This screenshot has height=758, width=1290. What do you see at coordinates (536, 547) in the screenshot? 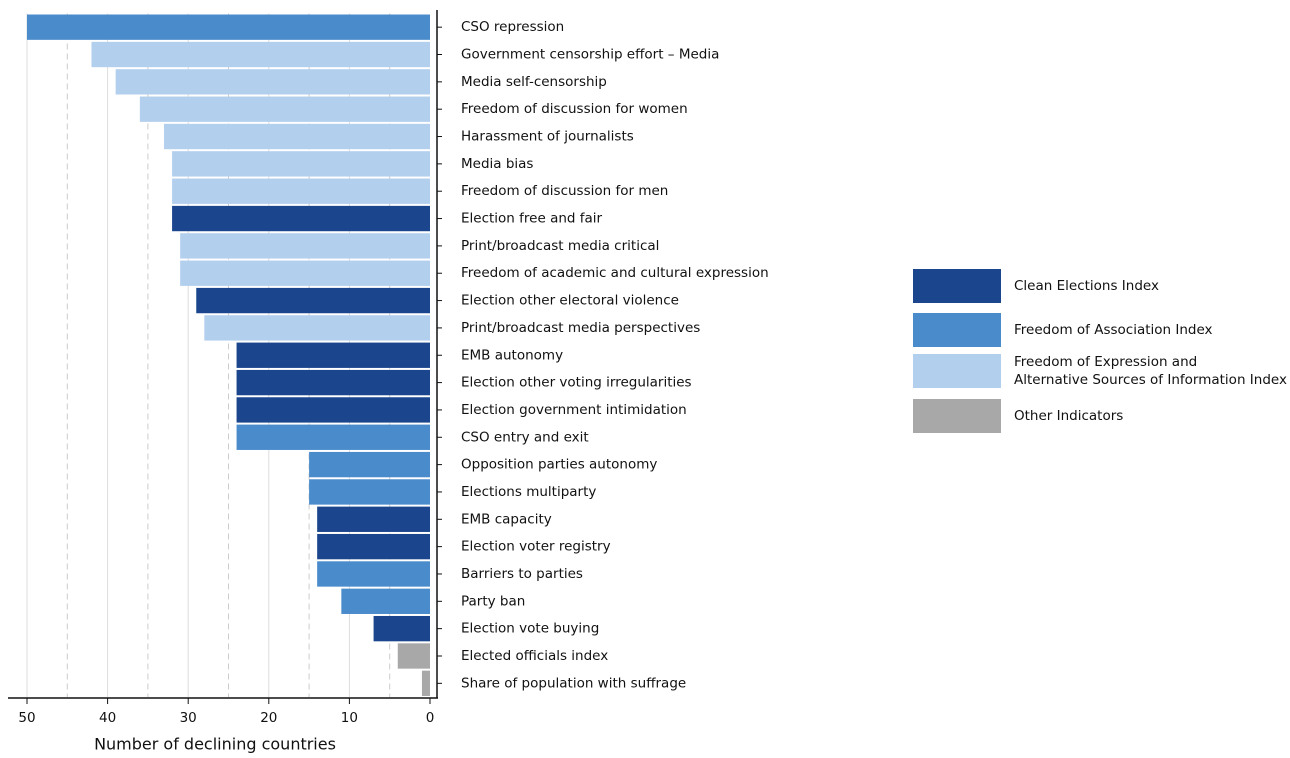
I see `y-tick-label: Election voter registry` at bounding box center [536, 547].